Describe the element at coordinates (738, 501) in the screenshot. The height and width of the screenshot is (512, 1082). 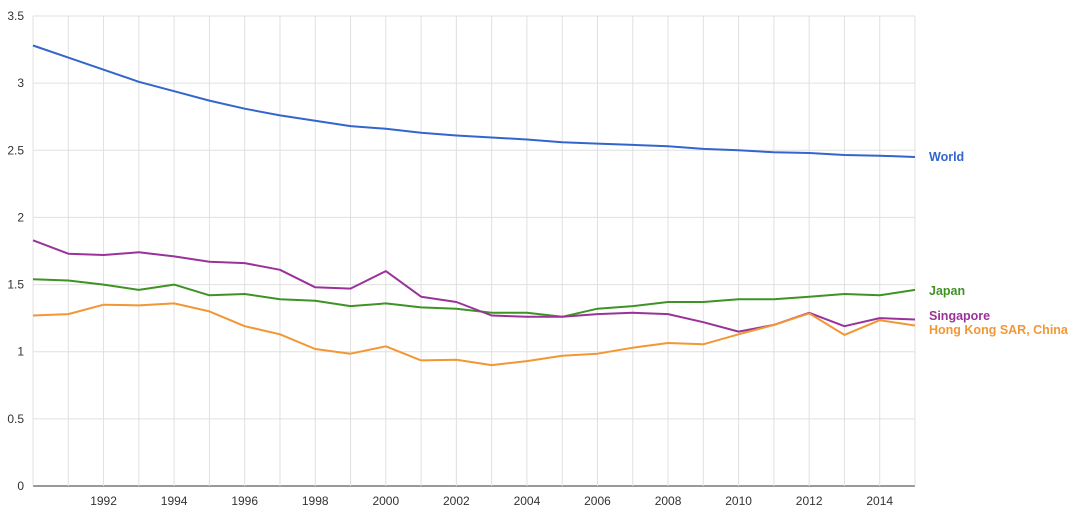
I see `x-tick-label: 2010` at that location.